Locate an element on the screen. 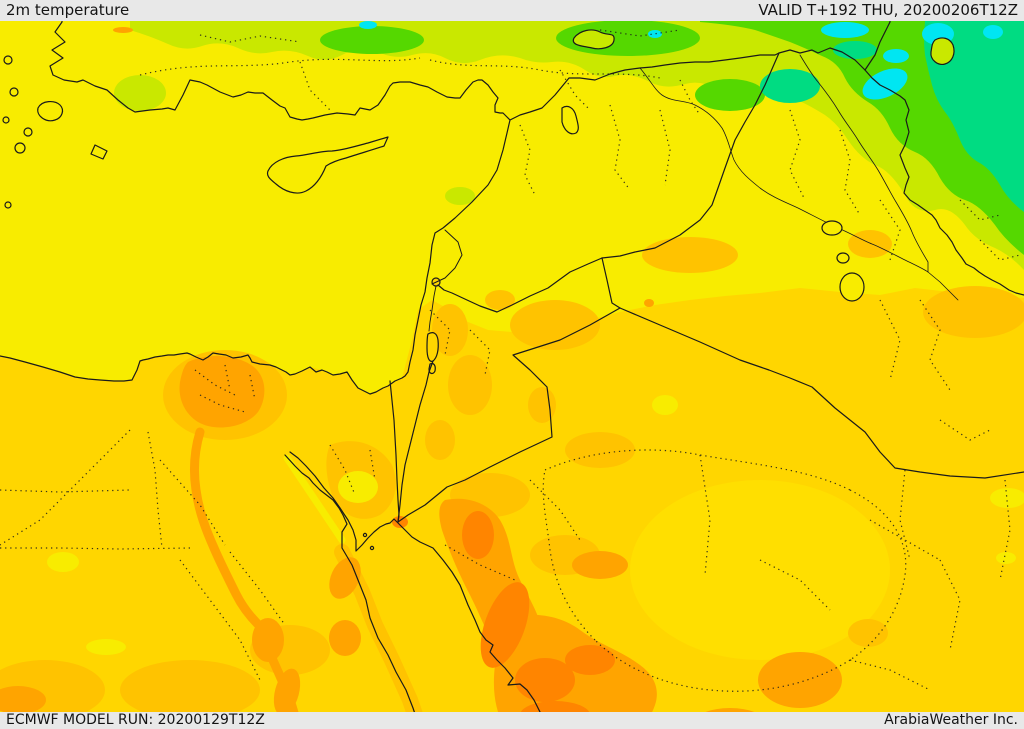  euphrates-river is located at coordinates (784, 170).